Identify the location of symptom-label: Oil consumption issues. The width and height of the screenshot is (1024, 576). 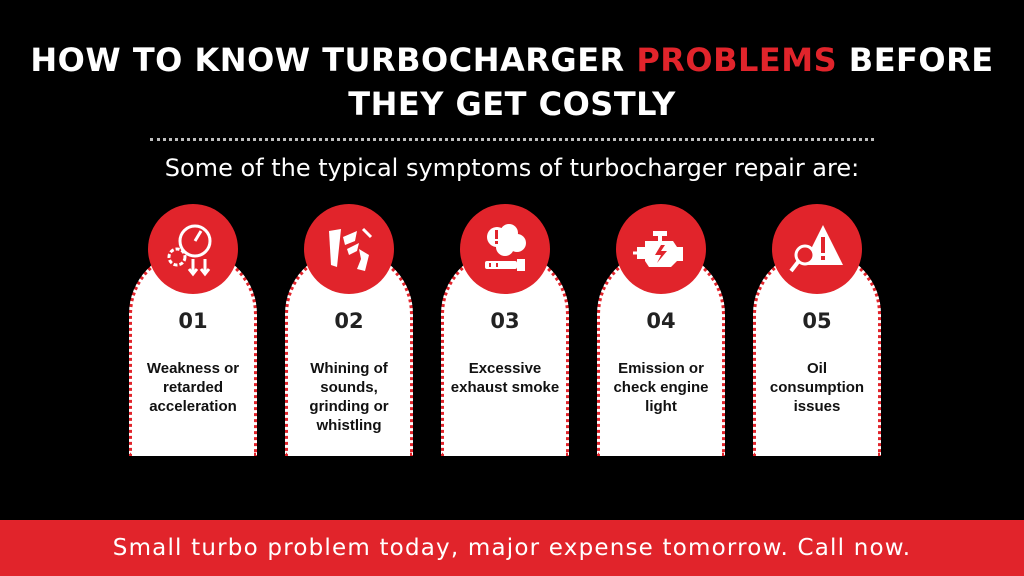
(817, 387).